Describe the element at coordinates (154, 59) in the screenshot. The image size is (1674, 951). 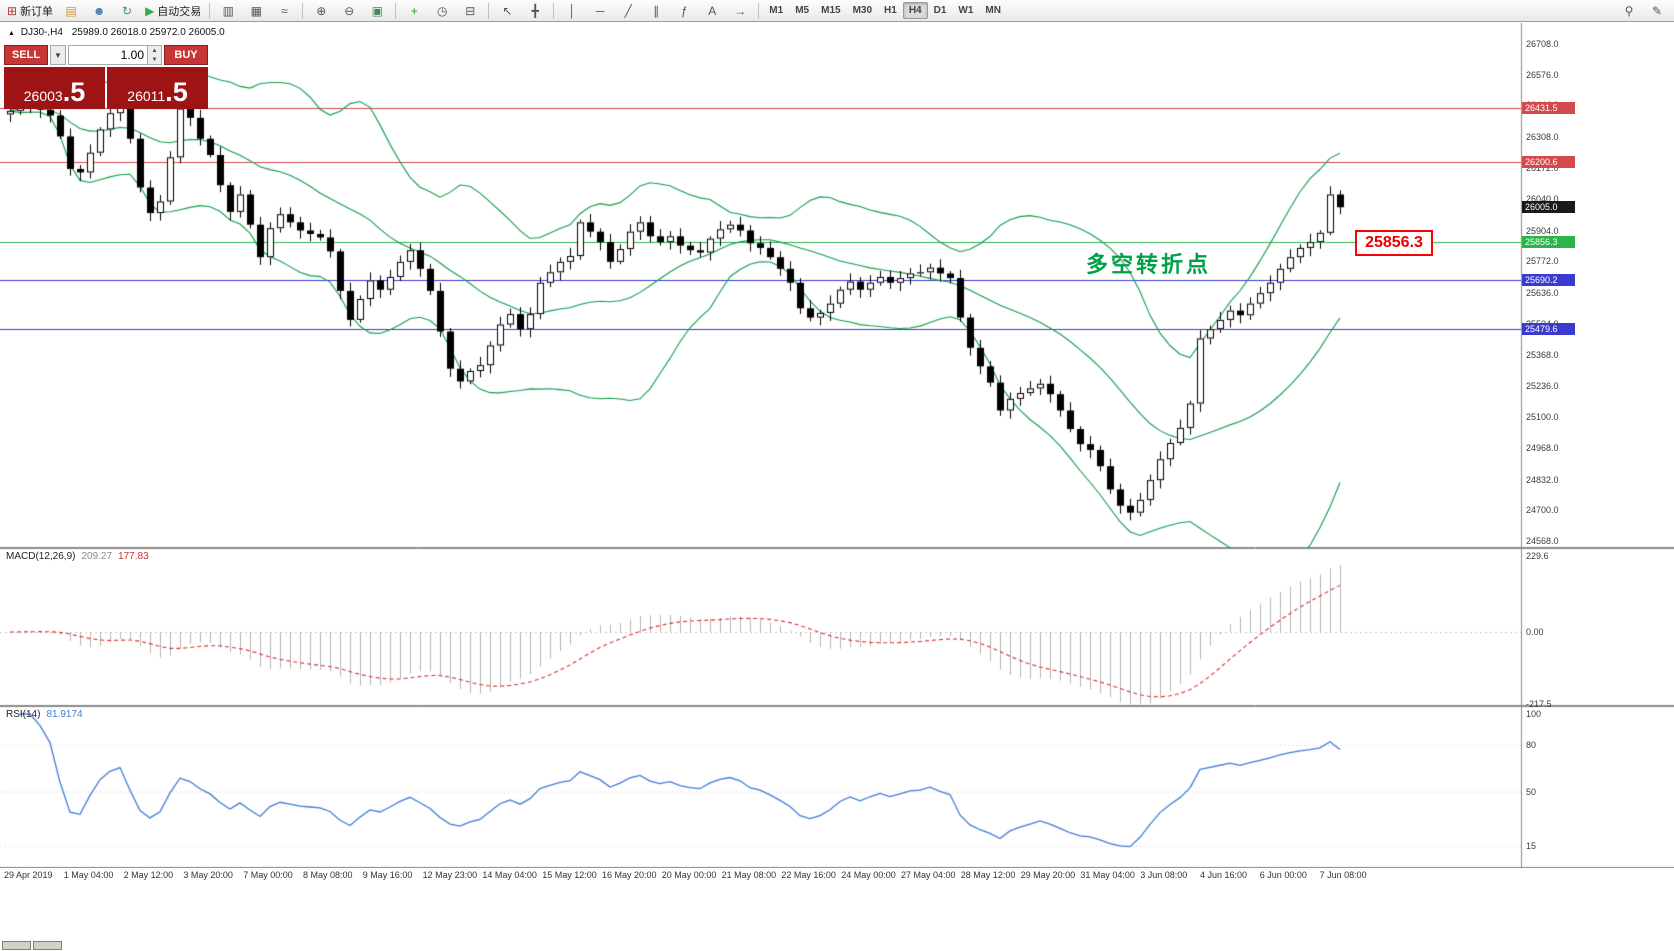
I see `volume-down-button: ▼` at that location.